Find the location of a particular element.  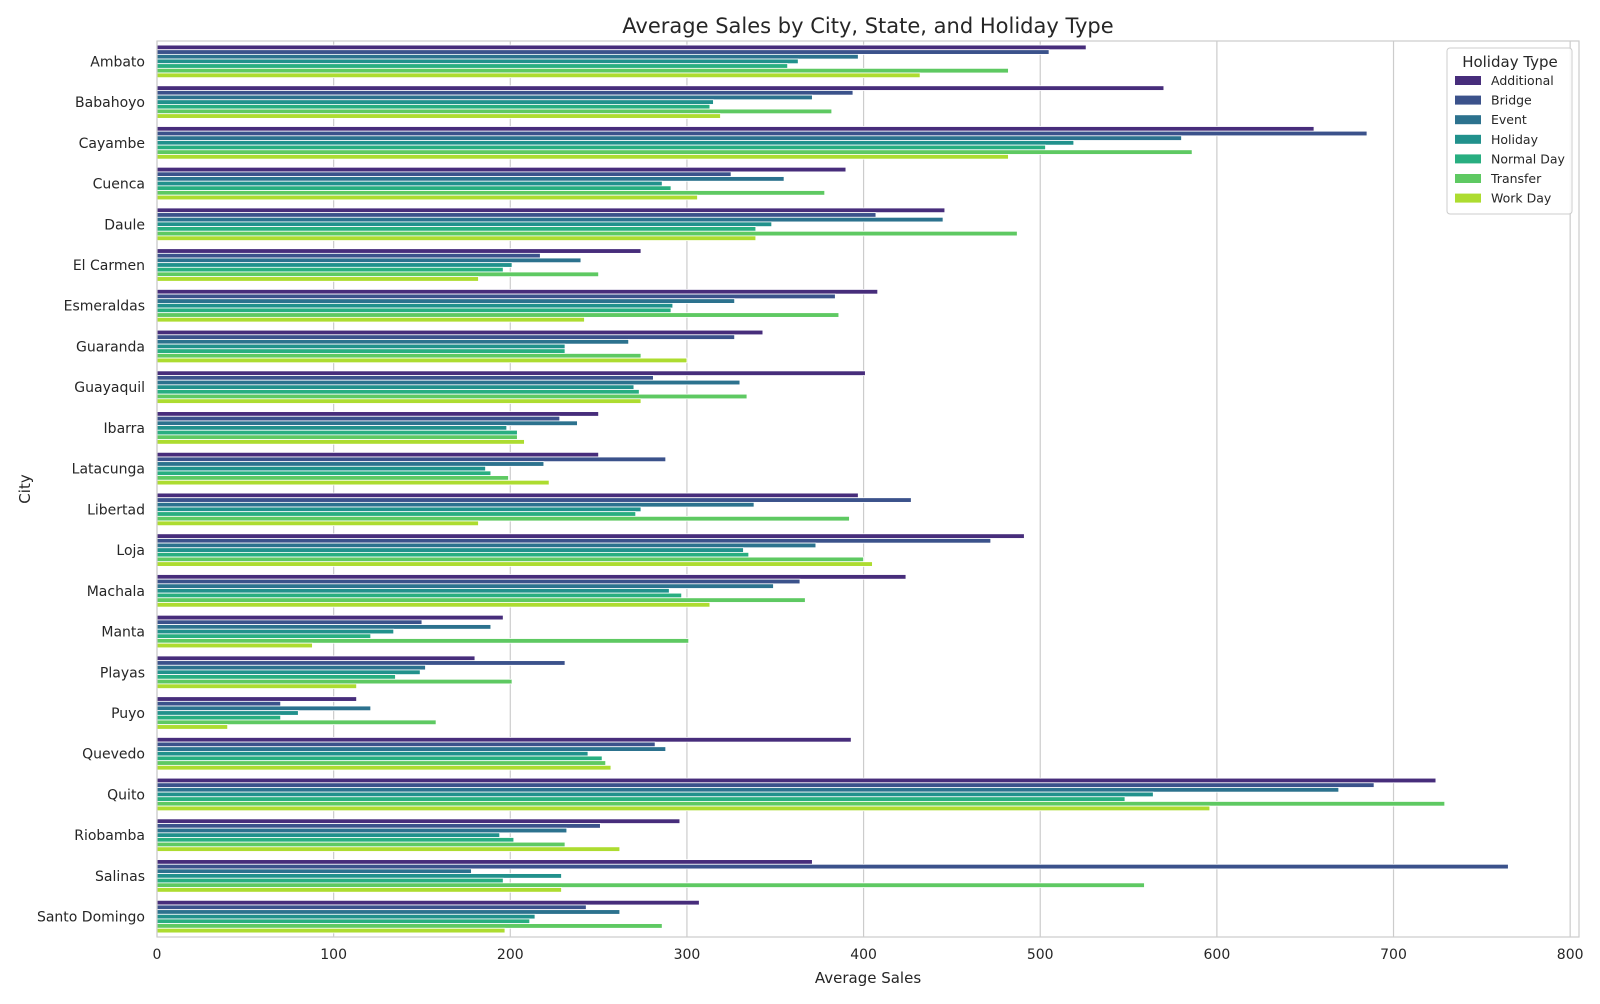

bar-cayambe-additional is located at coordinates (735, 129).